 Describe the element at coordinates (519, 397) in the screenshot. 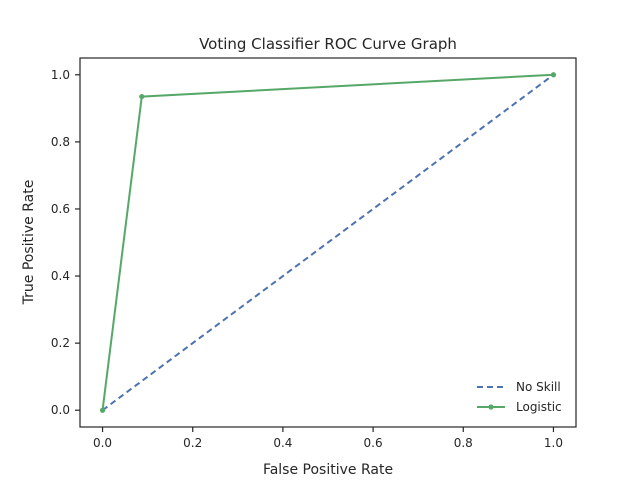

I see `chart-legend: No Skill Logistic` at that location.